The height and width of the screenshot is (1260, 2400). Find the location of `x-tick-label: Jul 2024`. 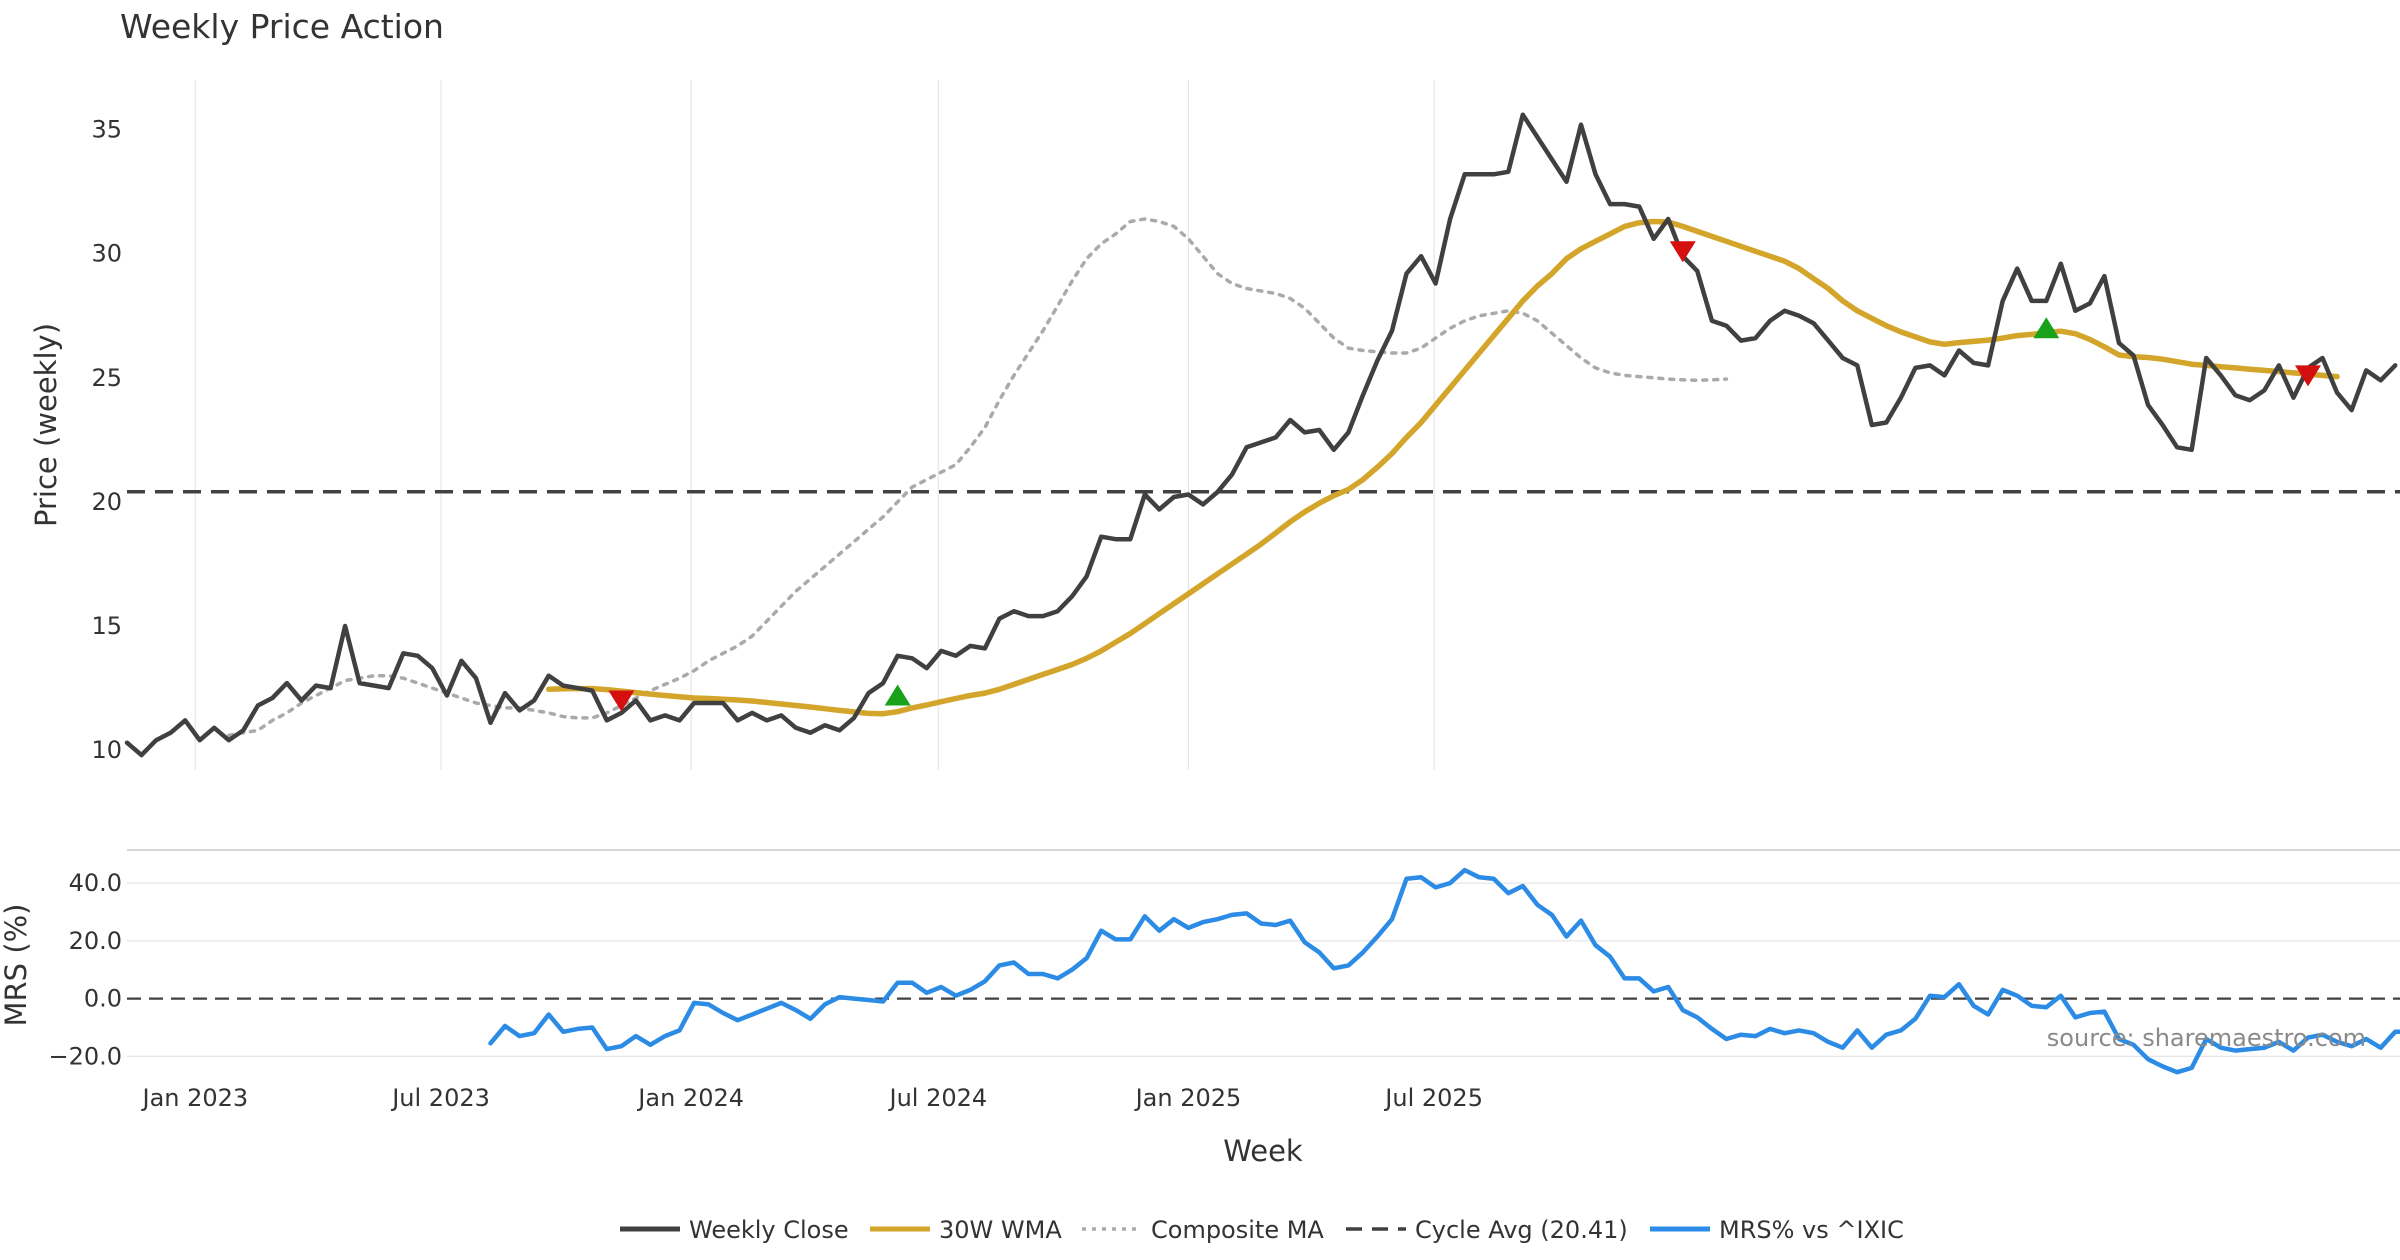

x-tick-label: Jul 2024 is located at coordinates (937, 1098).